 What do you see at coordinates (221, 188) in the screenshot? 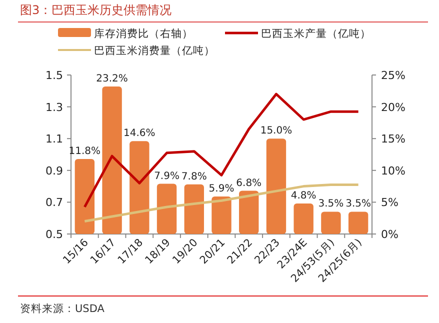
I see `data-label: 5.9%` at bounding box center [221, 188].